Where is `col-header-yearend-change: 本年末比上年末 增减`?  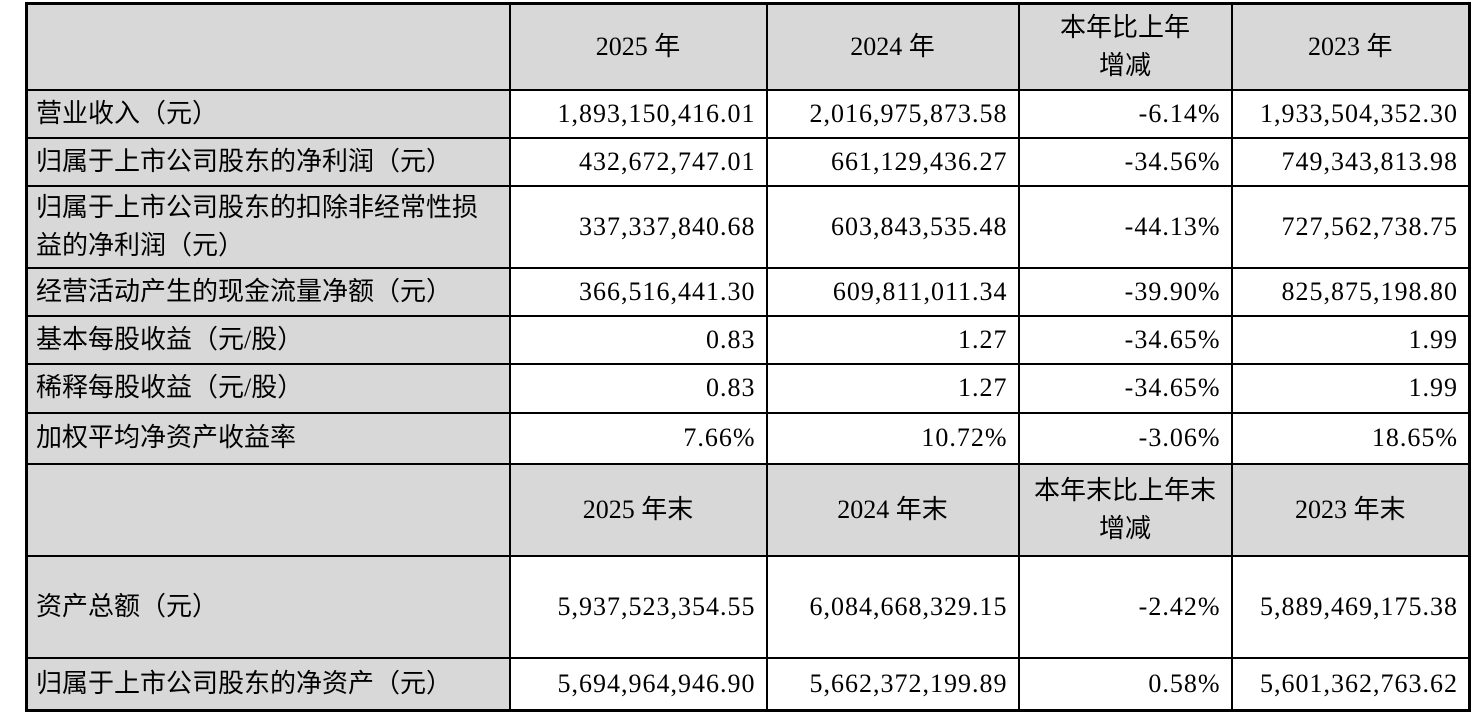
col-header-yearend-change: 本年末比上年末 增减 is located at coordinates (1125, 509).